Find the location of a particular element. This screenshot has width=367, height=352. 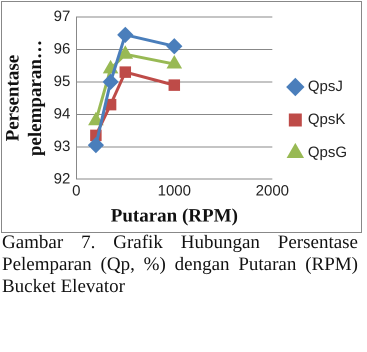

legend-label: QpsJ is located at coordinates (325, 87).